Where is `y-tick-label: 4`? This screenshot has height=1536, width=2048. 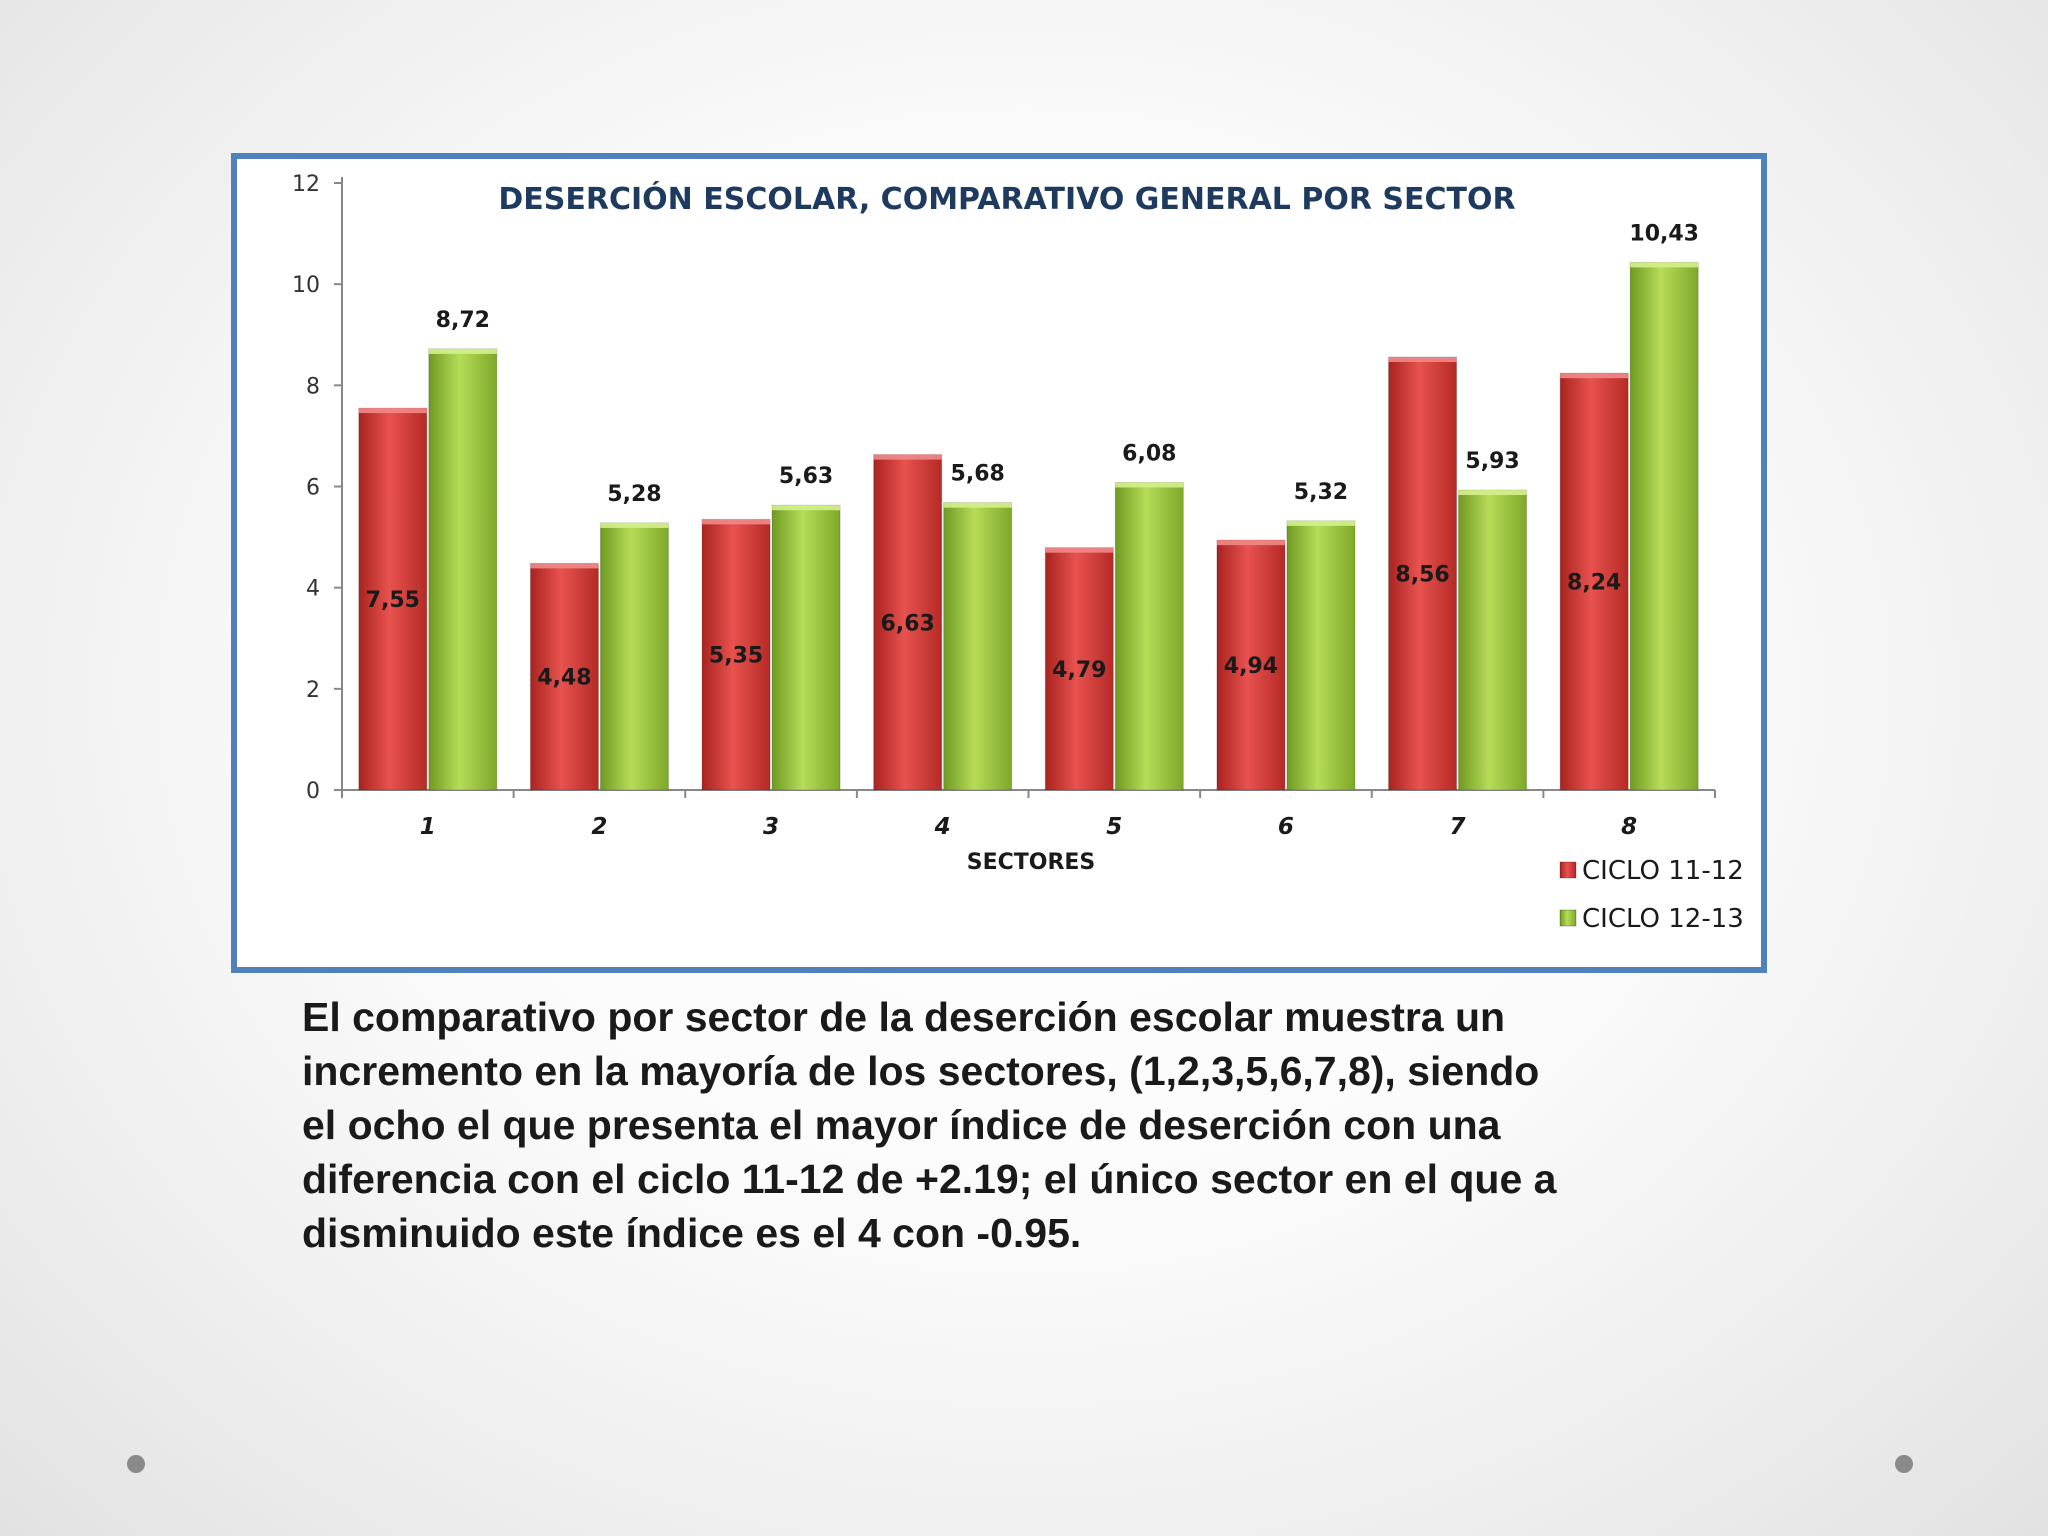 y-tick-label: 4 is located at coordinates (313, 589).